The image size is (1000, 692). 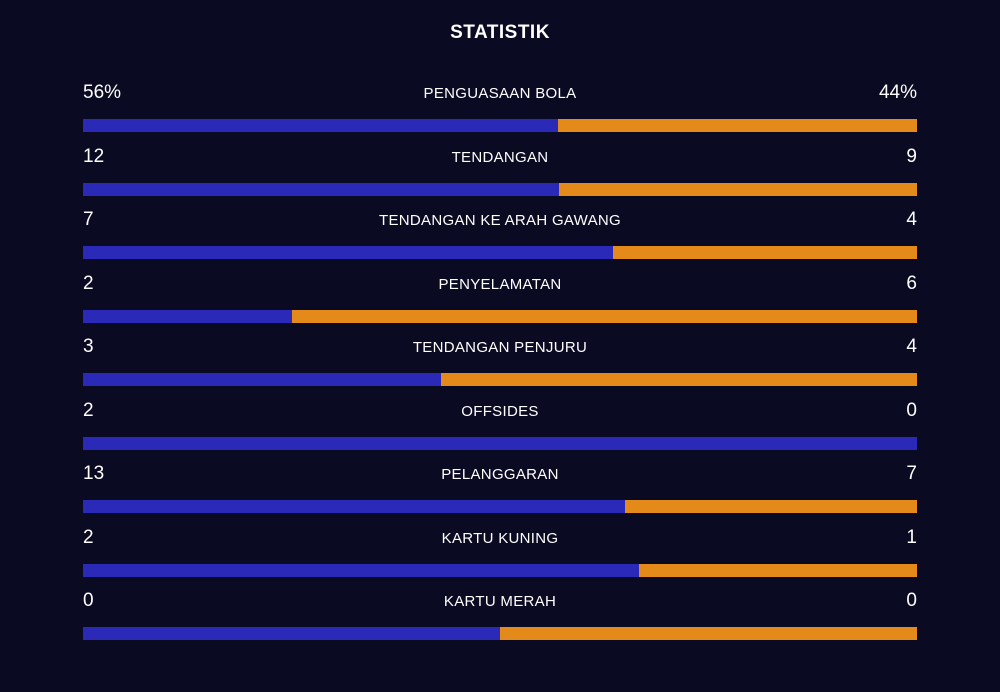 I want to click on stat-label: PELANGGARAN, so click(x=500, y=474).